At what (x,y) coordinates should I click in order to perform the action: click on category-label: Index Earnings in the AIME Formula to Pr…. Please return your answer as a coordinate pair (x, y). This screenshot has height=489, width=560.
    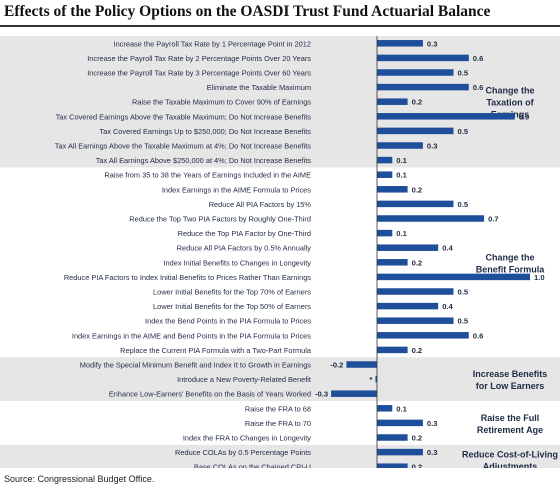
    Looking at the image, I should click on (236, 189).